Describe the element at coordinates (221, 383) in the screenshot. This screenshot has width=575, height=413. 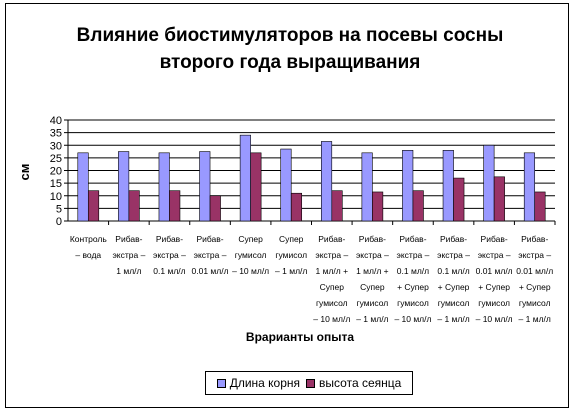
I see `legend-swatch-root-length` at that location.